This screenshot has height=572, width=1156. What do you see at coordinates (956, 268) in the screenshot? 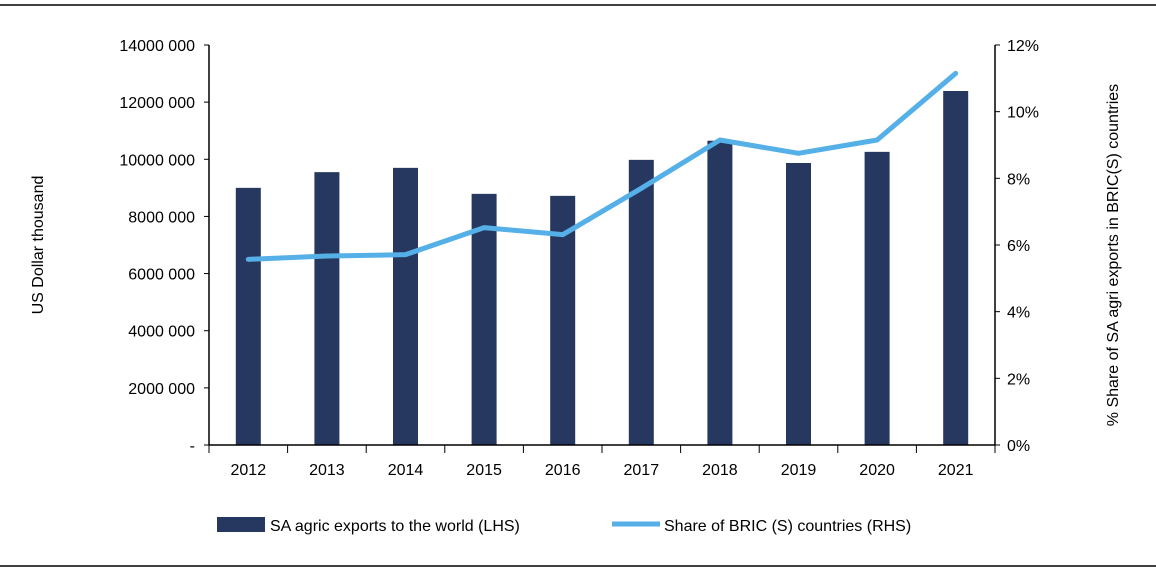
I see `bar-2021` at bounding box center [956, 268].